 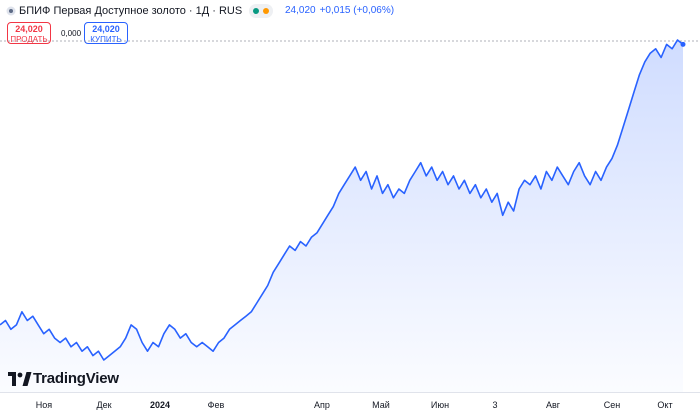 I want to click on sell-button: 24,020 ПРОДАТЬ, so click(x=29, y=33).